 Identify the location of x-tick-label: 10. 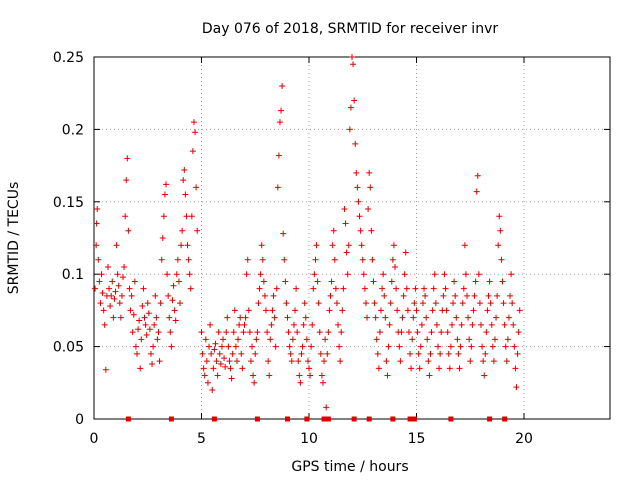
(309, 439).